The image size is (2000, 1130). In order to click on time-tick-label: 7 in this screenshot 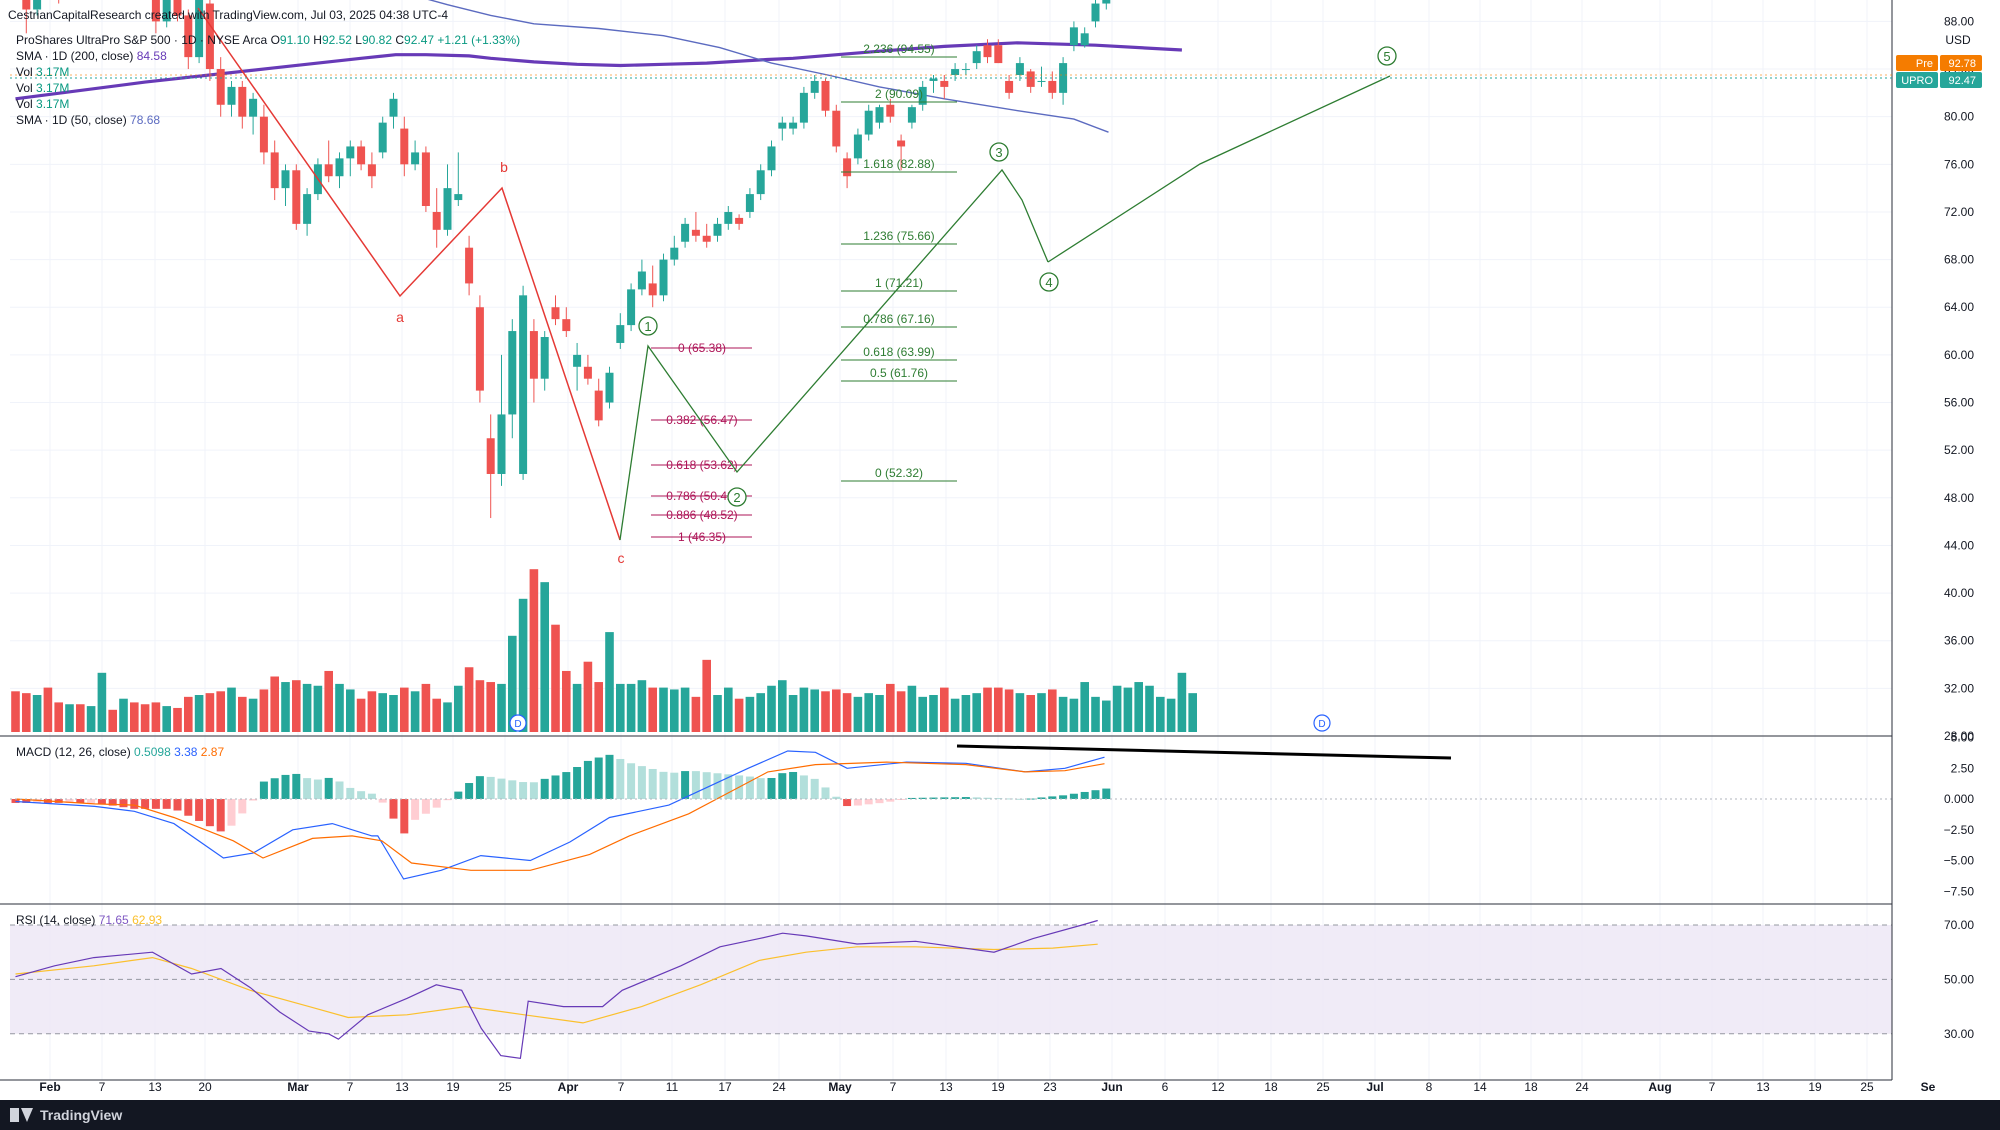, I will do `click(1712, 1087)`.